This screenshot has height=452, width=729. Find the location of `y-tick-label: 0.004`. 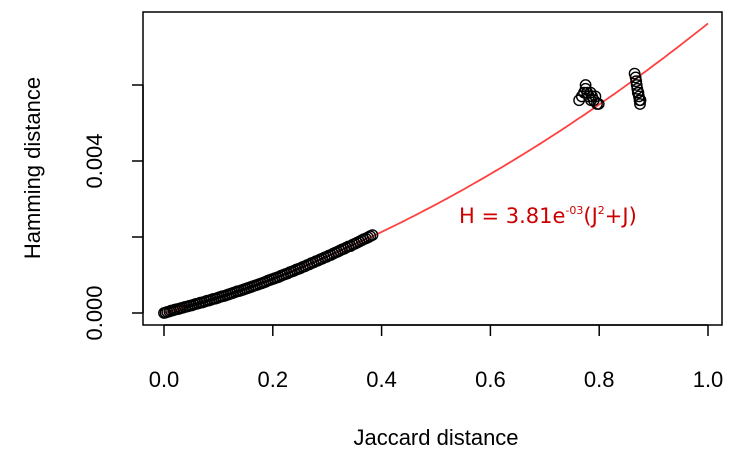

y-tick-label: 0.004 is located at coordinates (94, 160).